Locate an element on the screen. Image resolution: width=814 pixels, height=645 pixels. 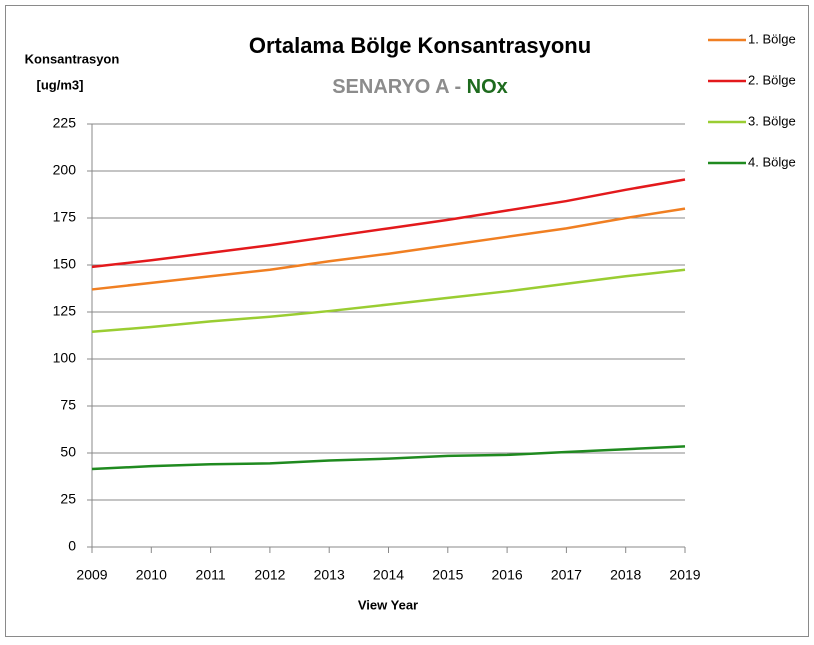
y-tick-label: 150 is located at coordinates (65, 264).